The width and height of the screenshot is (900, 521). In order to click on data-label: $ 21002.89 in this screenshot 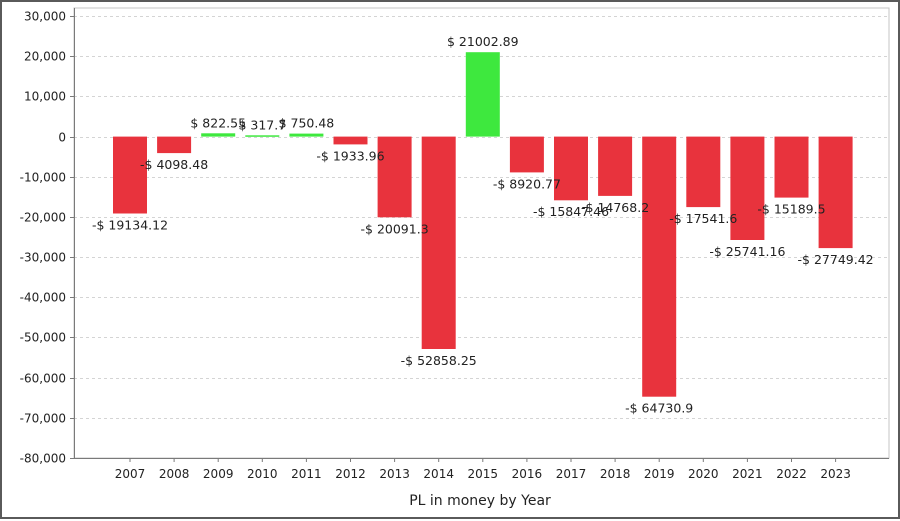, I will do `click(483, 41)`.